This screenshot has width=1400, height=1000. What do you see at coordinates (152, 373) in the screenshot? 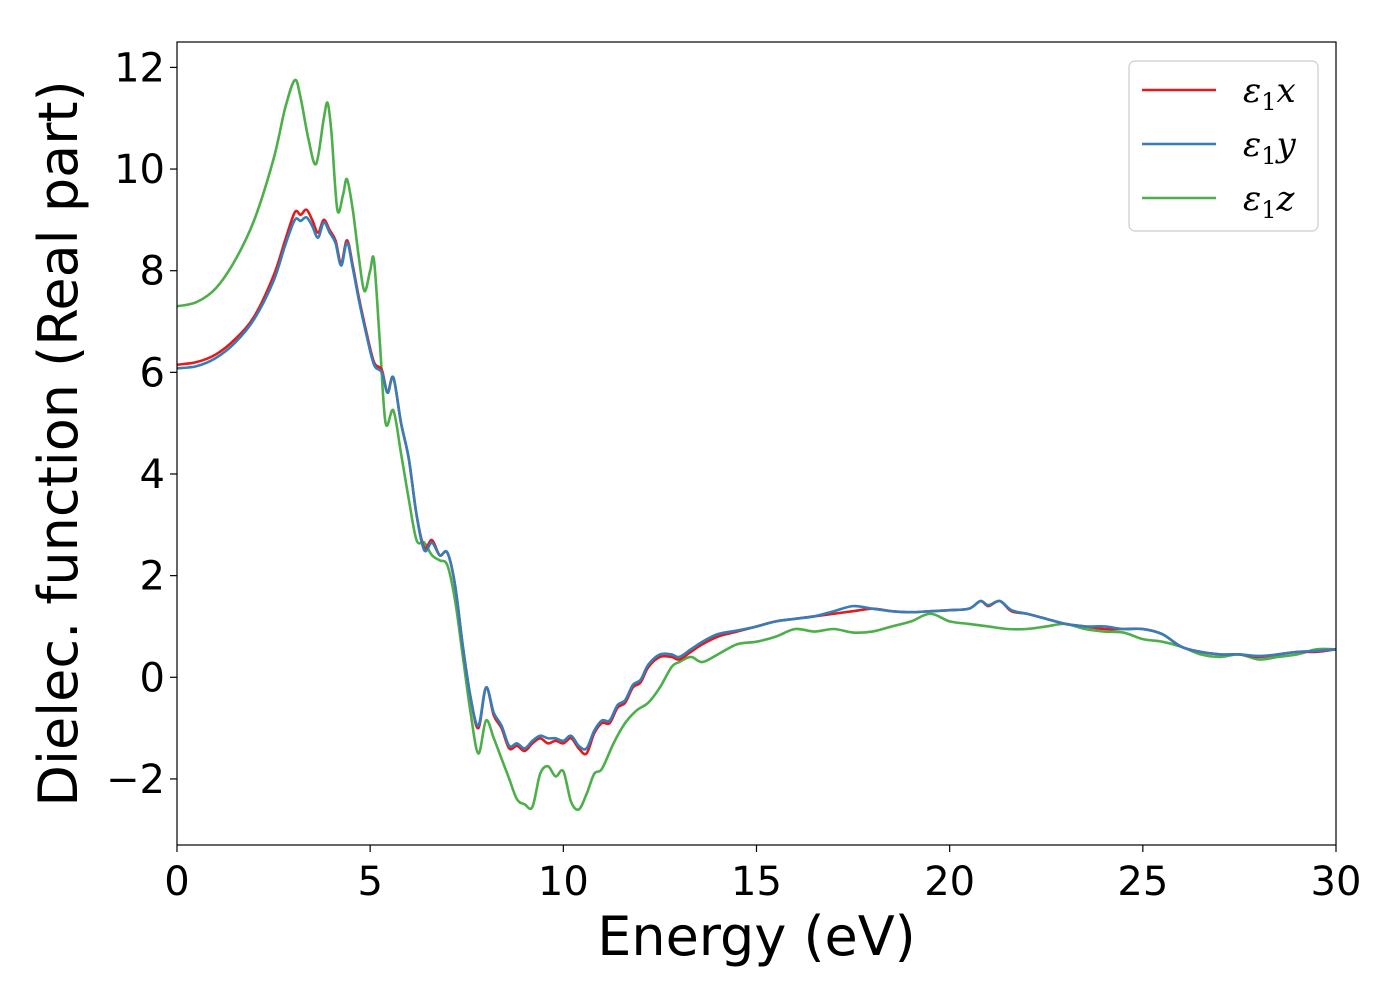
I see `y-tick-label: 6` at bounding box center [152, 373].